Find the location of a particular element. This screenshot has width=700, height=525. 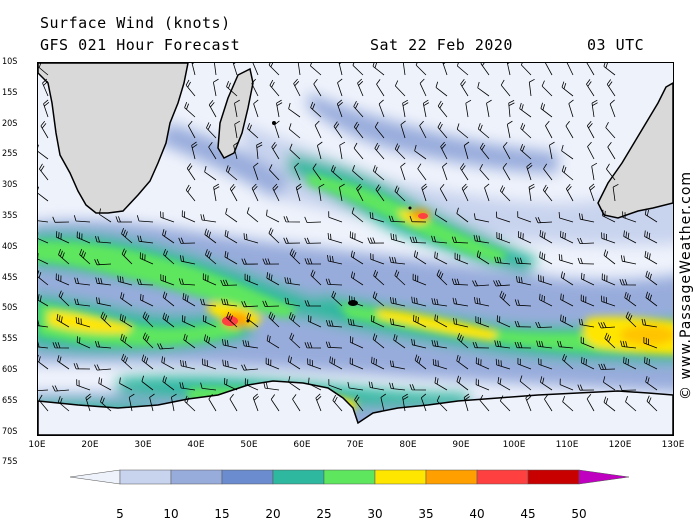

longitude-label: 50E is located at coordinates (249, 445).